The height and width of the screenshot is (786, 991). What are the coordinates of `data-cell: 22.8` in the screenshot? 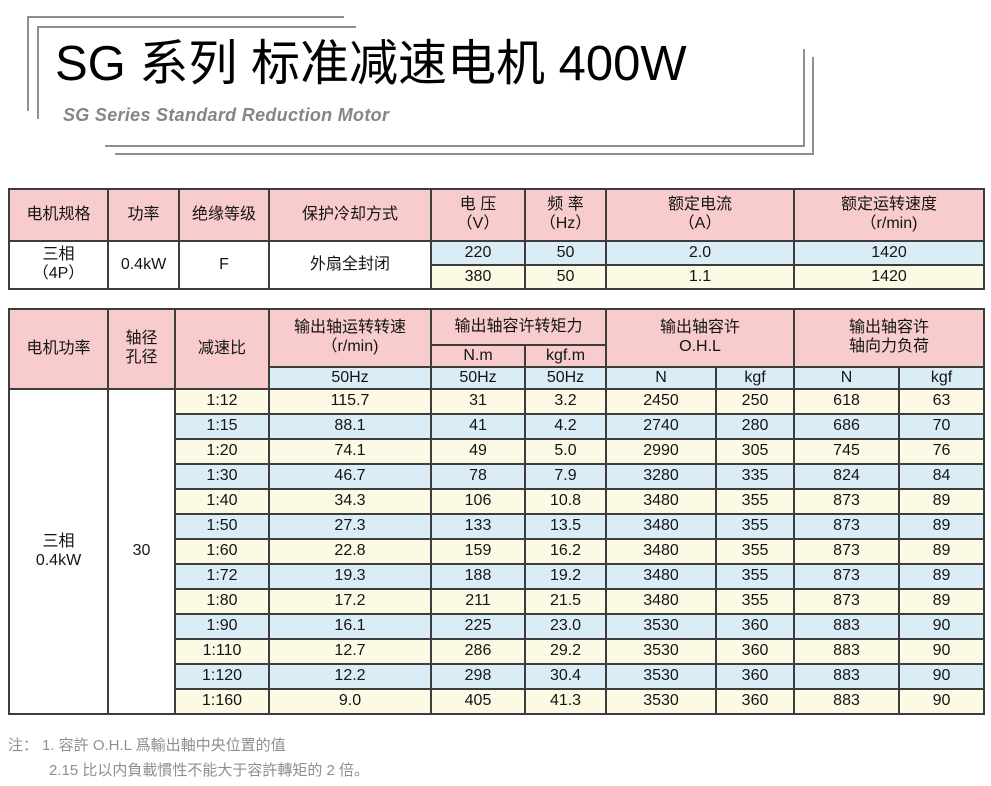 It's located at (350, 551).